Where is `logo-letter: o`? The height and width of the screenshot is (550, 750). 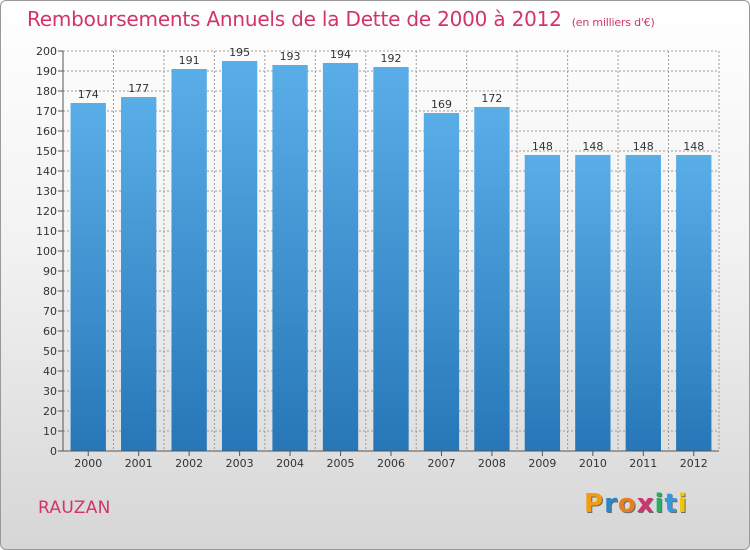 logo-letter: o is located at coordinates (627, 504).